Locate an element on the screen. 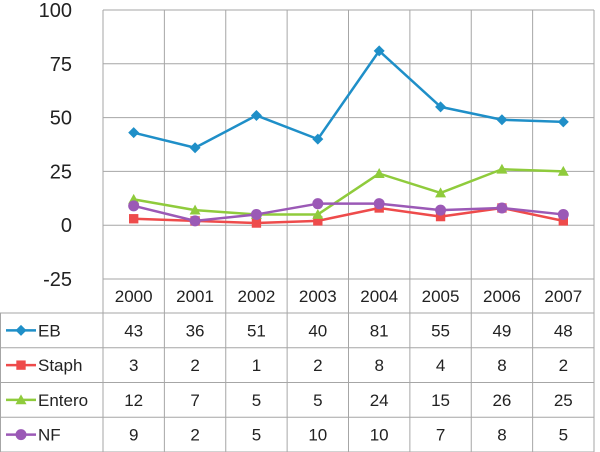  series-nf is located at coordinates (348, 212).